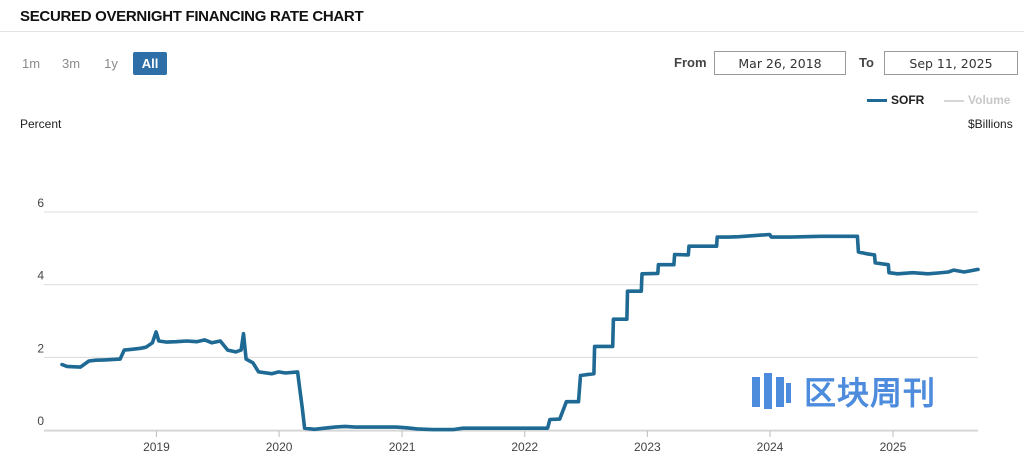 The height and width of the screenshot is (464, 1024). I want to click on x-tick-label: 2021, so click(402, 447).